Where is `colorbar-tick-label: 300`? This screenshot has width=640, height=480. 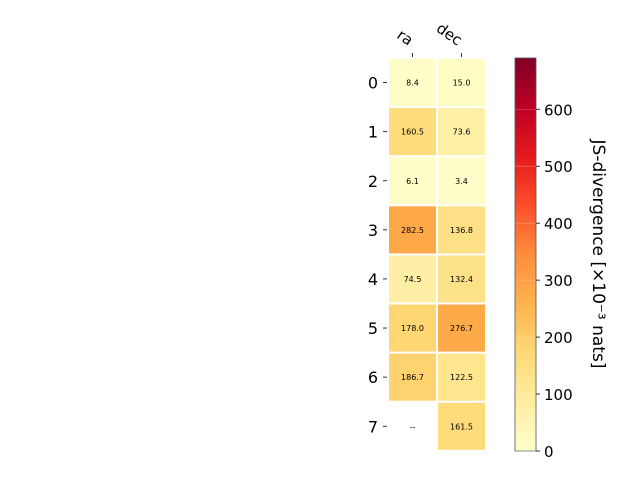
colorbar-tick-label: 300 is located at coordinates (558, 281).